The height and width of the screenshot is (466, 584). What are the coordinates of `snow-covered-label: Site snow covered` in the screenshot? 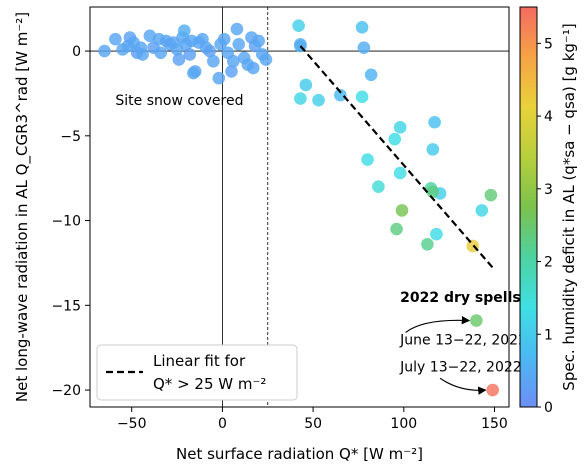 It's located at (179, 101).